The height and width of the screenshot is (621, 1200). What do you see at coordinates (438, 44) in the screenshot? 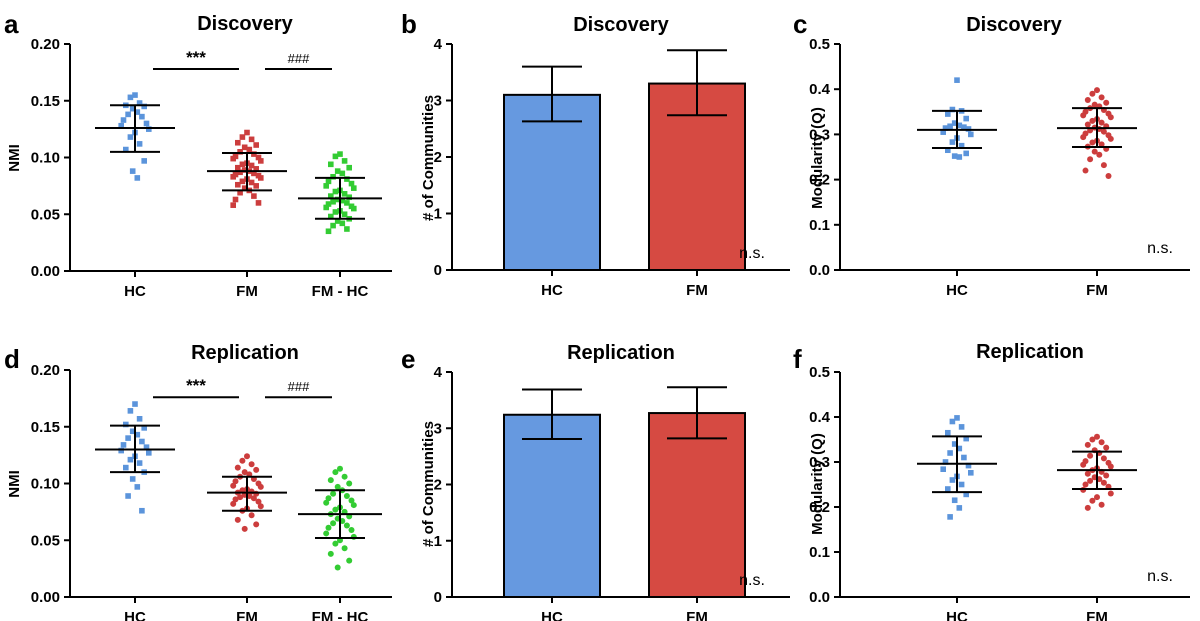
I see `y-tick-label: 4` at bounding box center [438, 44].